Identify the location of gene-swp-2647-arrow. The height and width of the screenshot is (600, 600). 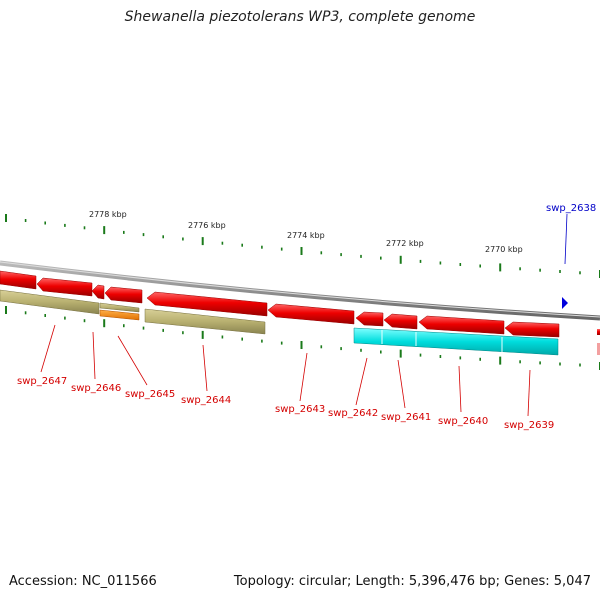
(18, 280).